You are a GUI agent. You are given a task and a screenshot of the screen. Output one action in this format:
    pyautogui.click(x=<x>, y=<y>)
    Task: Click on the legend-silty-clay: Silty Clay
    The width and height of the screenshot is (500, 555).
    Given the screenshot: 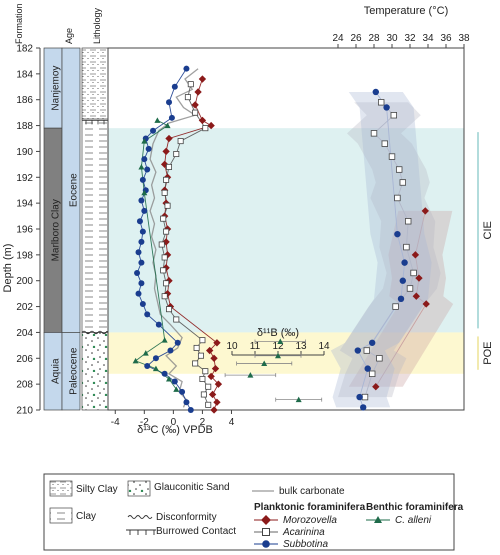 What is the action you would take?
    pyautogui.click(x=97, y=489)
    